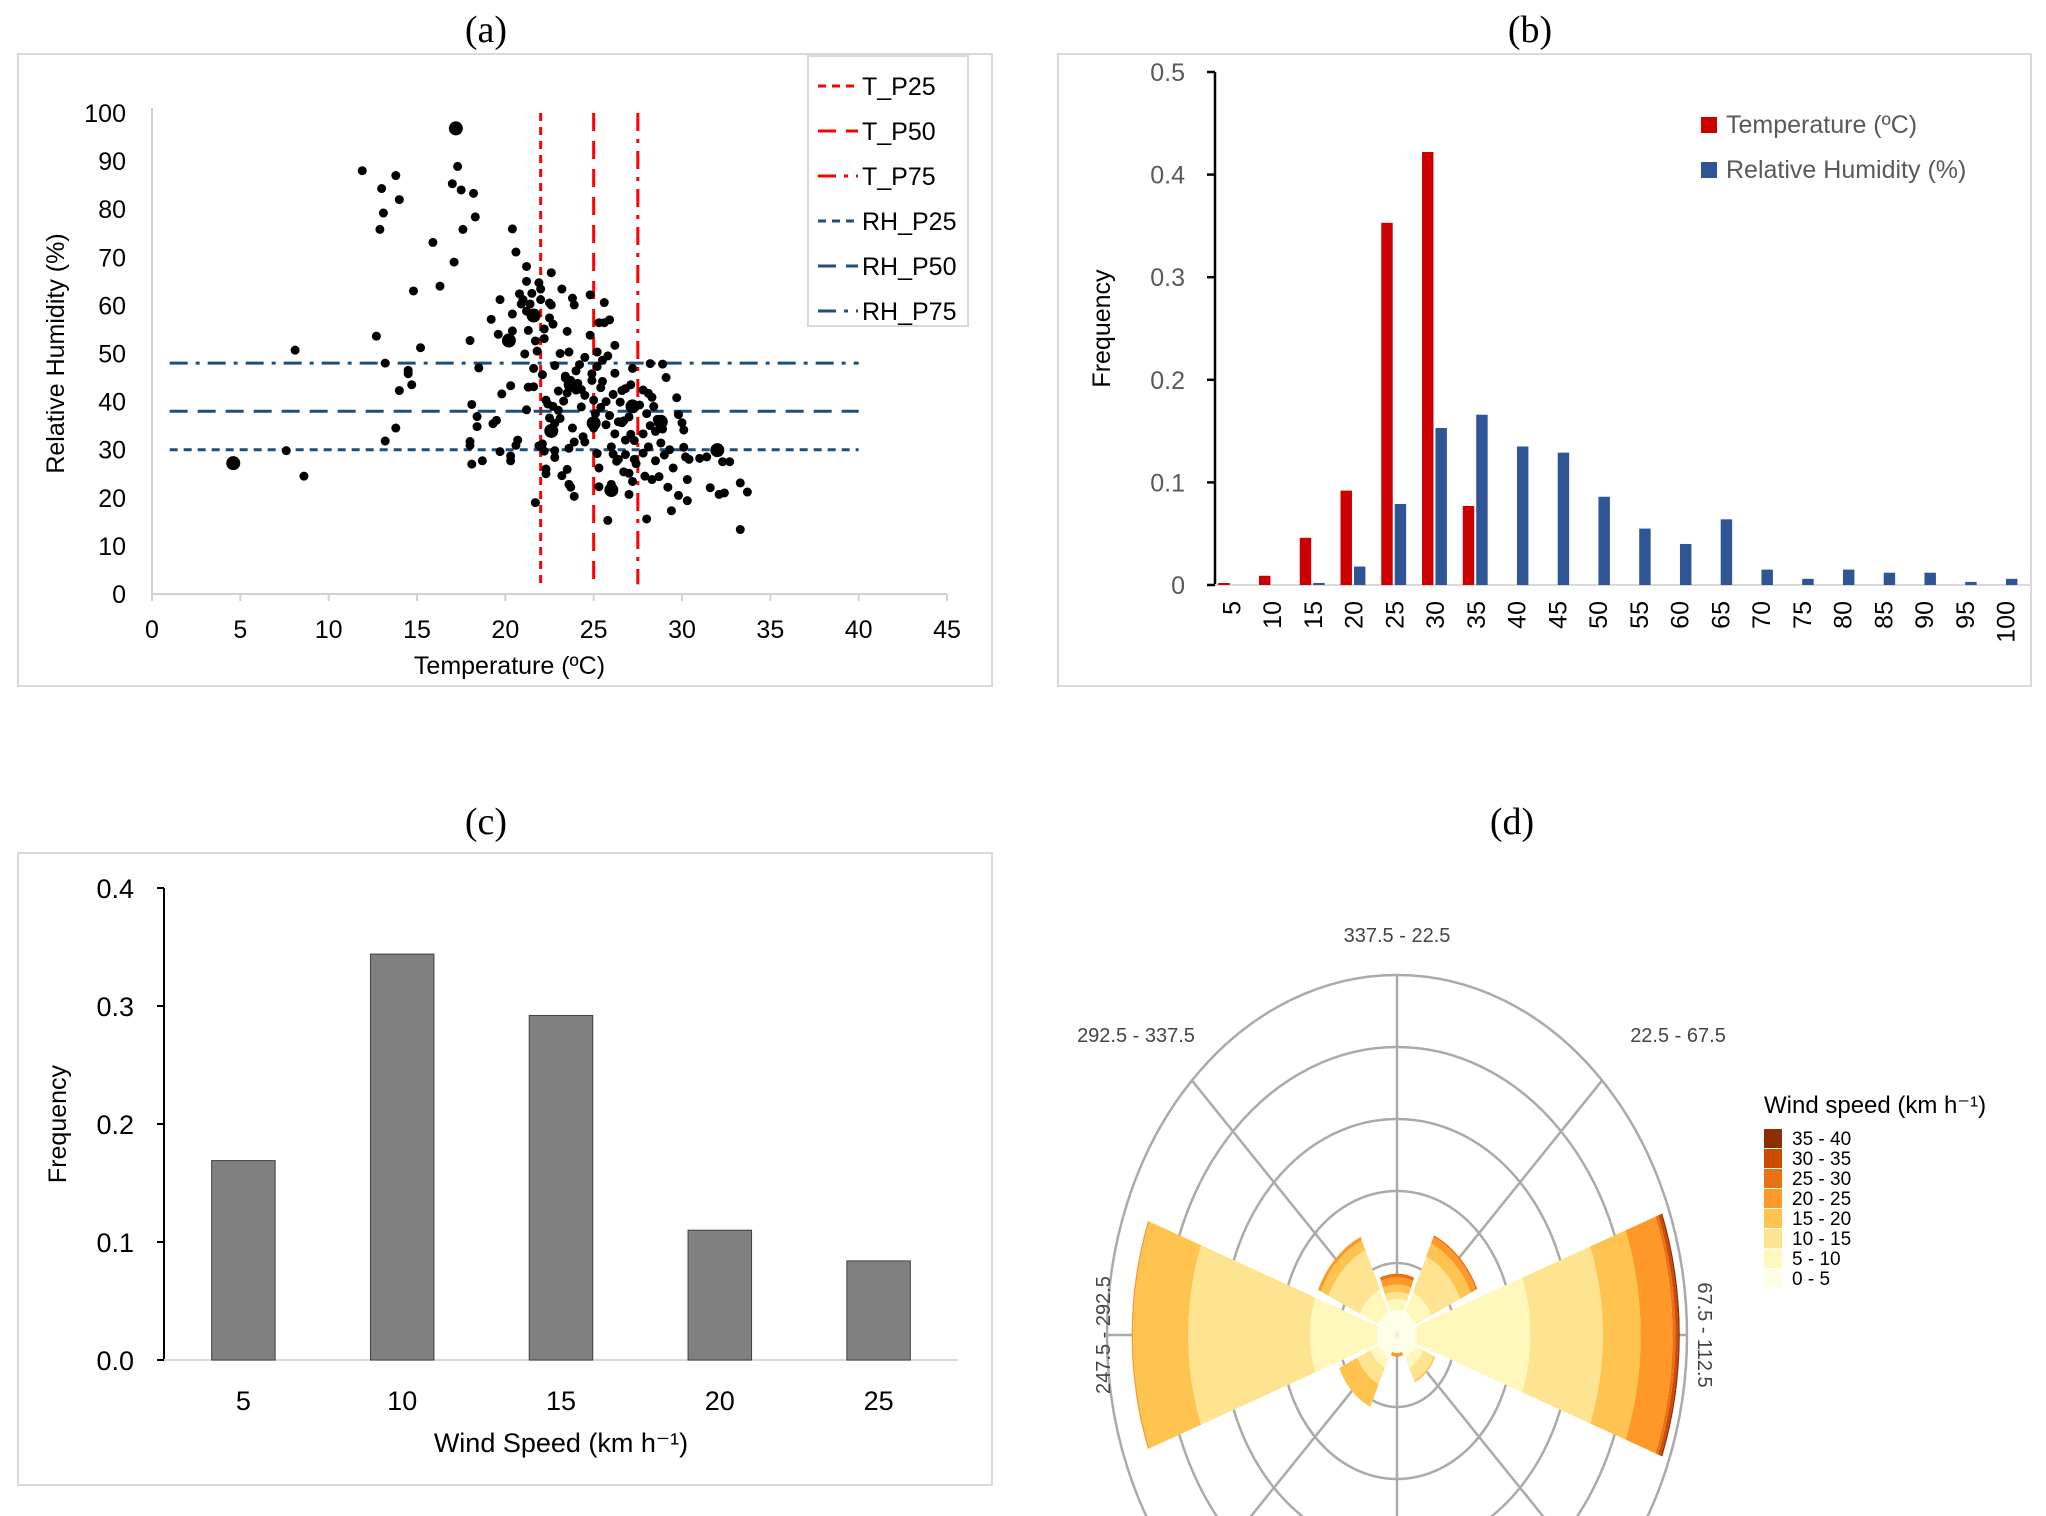 Image resolution: width=2046 pixels, height=1516 pixels. What do you see at coordinates (1925, 615) in the screenshot?
I see `x-tick-label: 90` at bounding box center [1925, 615].